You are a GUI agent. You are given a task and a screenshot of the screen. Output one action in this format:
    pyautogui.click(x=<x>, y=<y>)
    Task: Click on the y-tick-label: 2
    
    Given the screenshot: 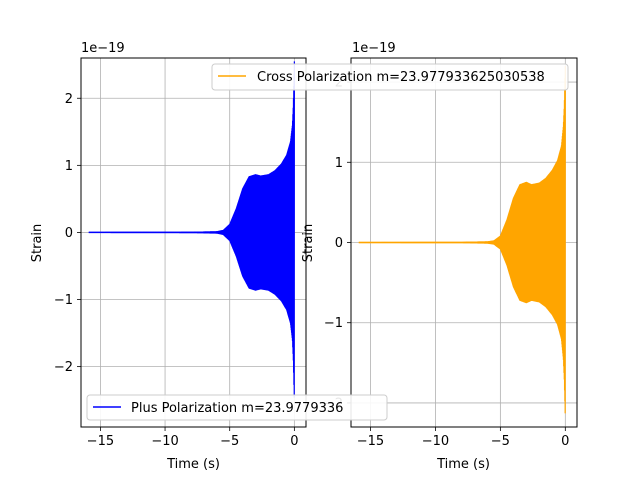 What is the action you would take?
    pyautogui.click(x=69, y=99)
    